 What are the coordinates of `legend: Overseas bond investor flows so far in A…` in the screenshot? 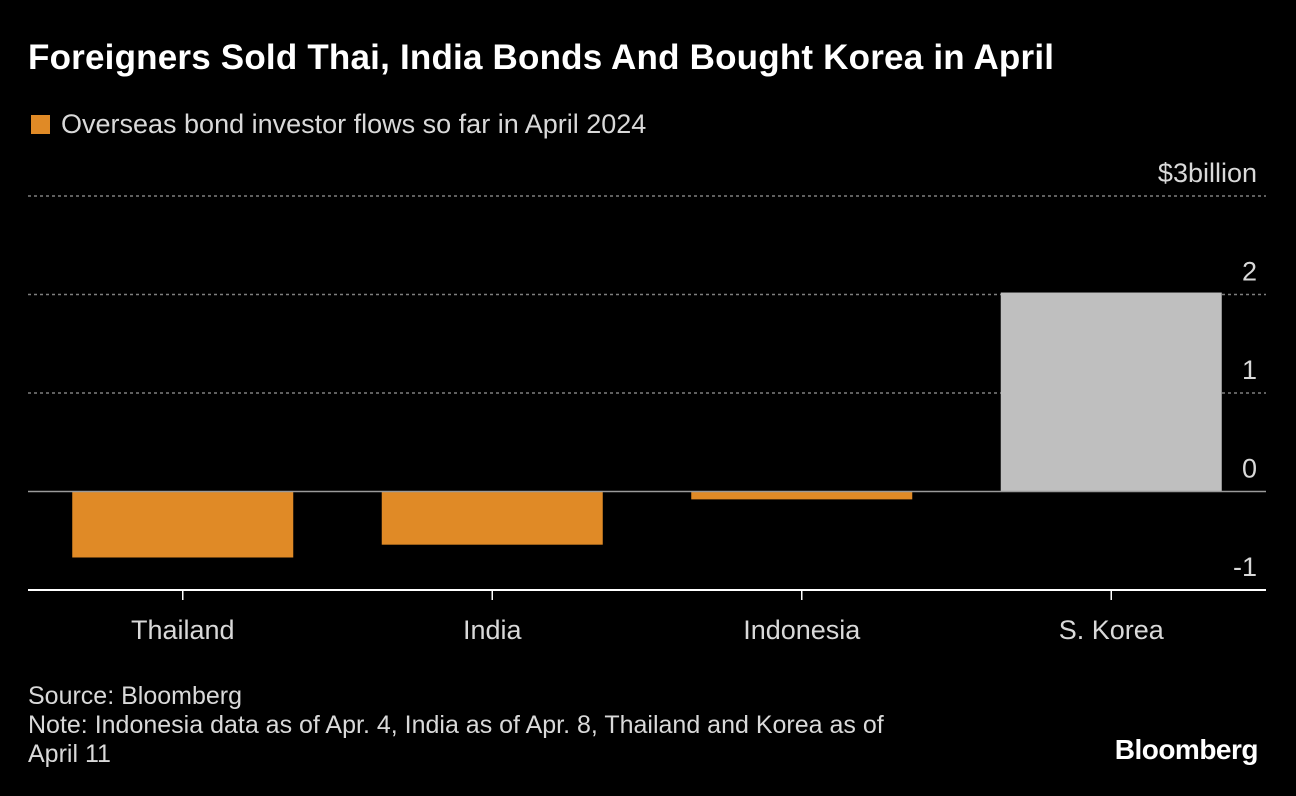 It's located at (338, 124).